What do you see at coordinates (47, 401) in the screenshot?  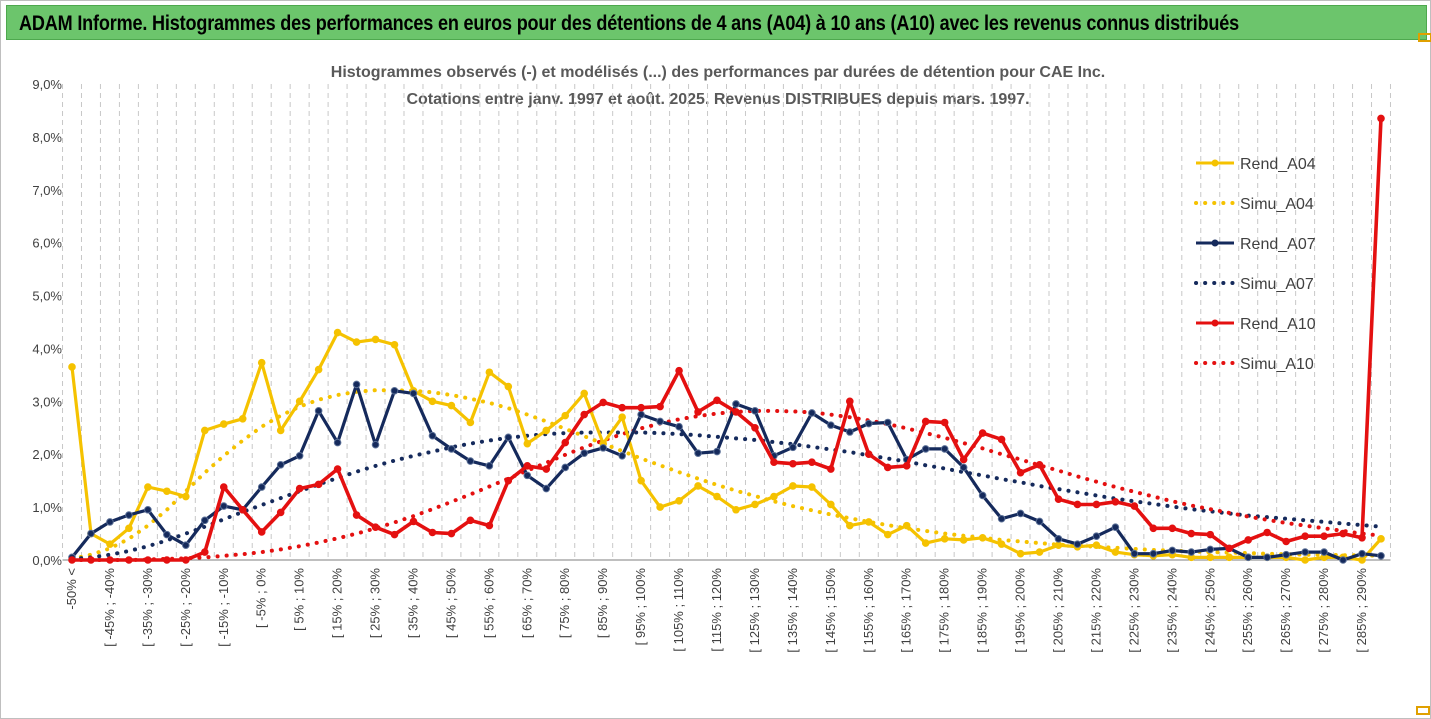 I see `y-tick-label: 3,0%` at bounding box center [47, 401].